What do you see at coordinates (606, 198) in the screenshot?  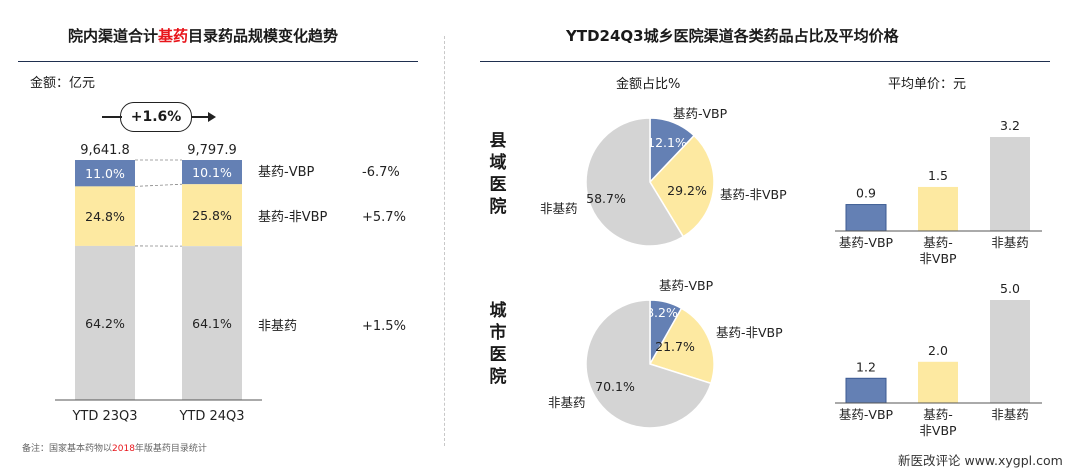 I see `pie-value-label: 58.7%` at bounding box center [606, 198].